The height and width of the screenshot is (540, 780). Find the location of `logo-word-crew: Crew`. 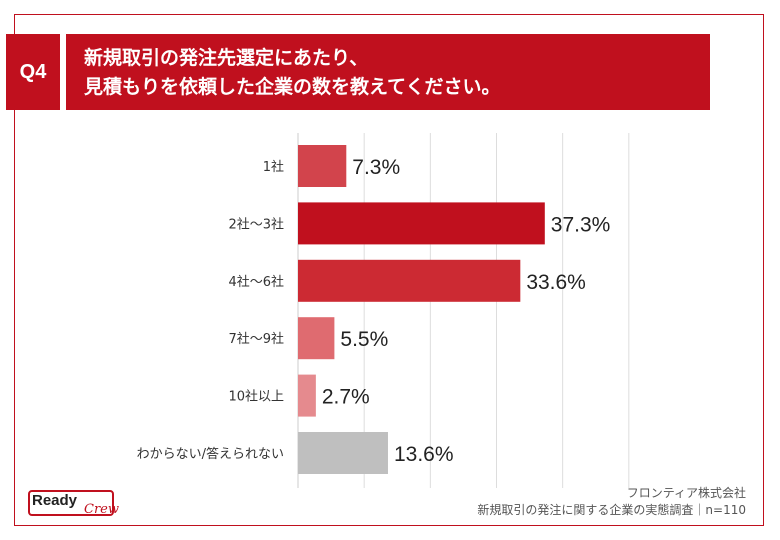

logo-word-crew: Crew is located at coordinates (101, 509).